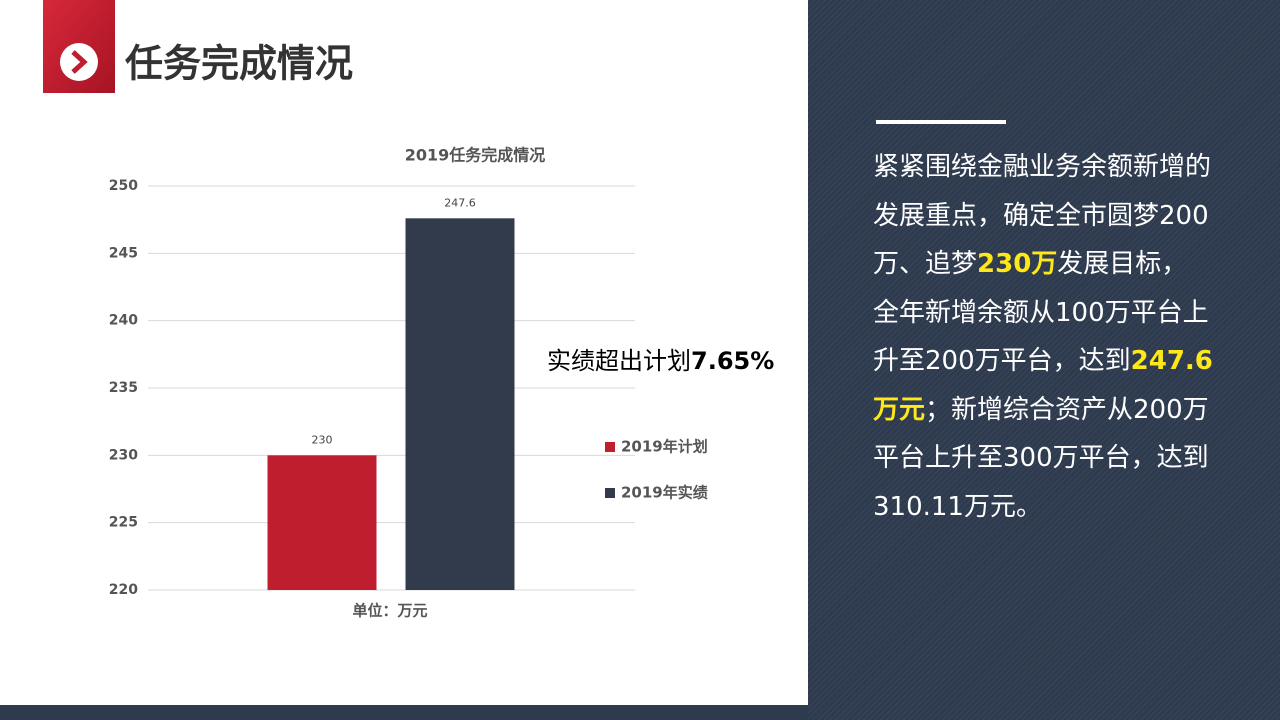 Image resolution: width=1280 pixels, height=720 pixels. Describe the element at coordinates (732, 361) in the screenshot. I see `annotation-highlight: 7.65%` at that location.